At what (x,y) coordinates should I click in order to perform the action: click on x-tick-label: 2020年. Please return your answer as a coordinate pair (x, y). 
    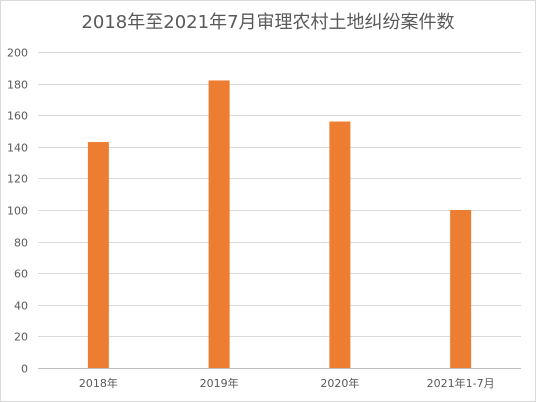
    Looking at the image, I should click on (339, 383).